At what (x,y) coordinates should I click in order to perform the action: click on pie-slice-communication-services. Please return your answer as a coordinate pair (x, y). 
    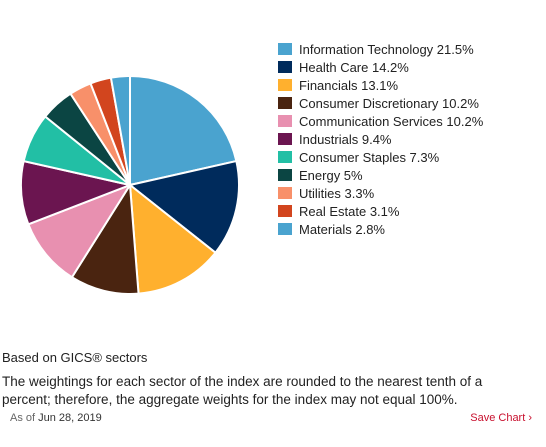
    Looking at the image, I should click on (80, 230).